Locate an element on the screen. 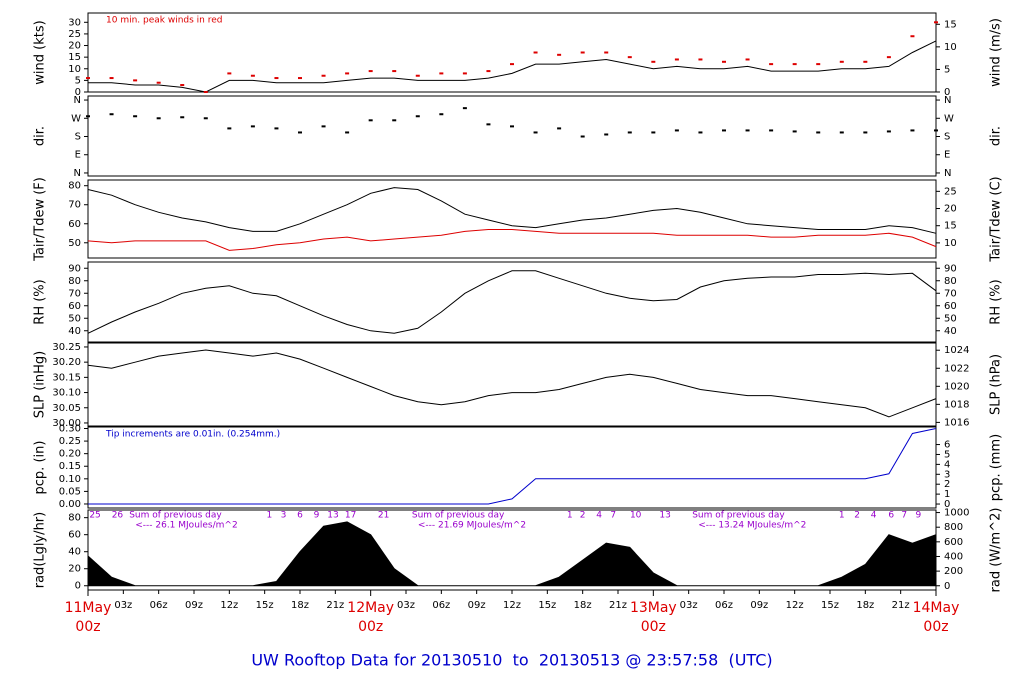  y-tick-label: 0.10 is located at coordinates (70, 479).